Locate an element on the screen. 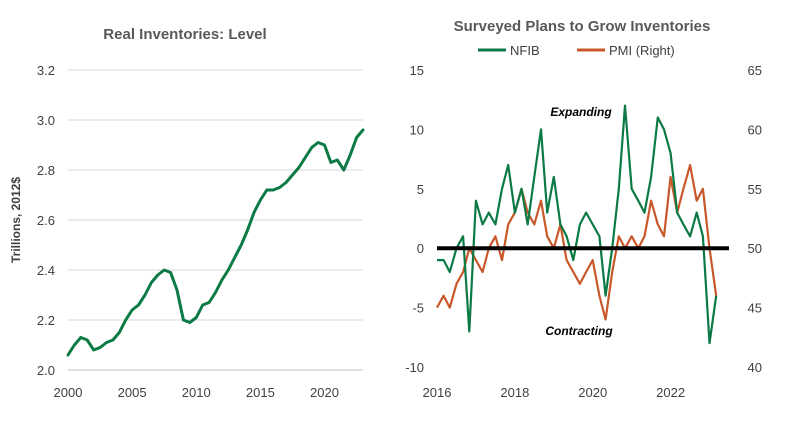 This screenshot has height=422, width=800. right-chart-right-y-tick-label: 55 is located at coordinates (755, 189).